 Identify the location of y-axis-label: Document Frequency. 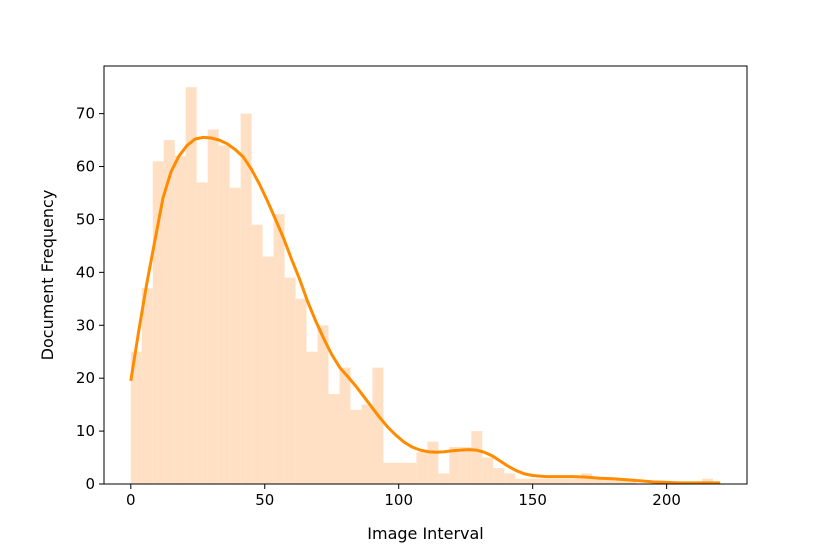
(47, 275).